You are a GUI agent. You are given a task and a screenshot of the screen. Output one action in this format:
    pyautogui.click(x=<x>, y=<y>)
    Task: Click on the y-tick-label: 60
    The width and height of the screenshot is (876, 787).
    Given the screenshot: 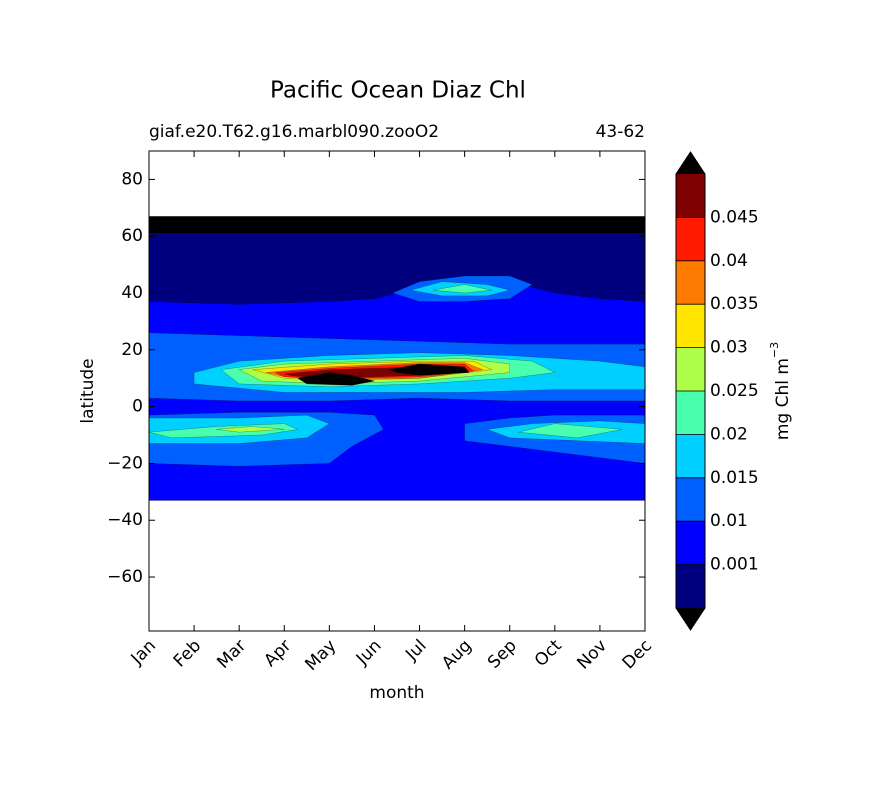 What is the action you would take?
    pyautogui.click(x=132, y=236)
    